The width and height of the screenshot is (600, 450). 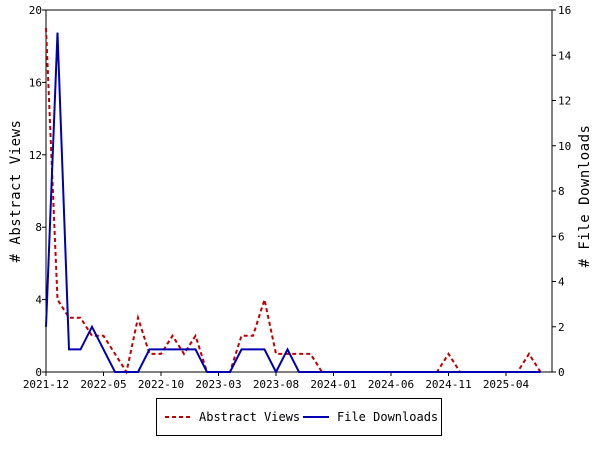 I want to click on y-right-tick-label: 8, so click(x=561, y=191).